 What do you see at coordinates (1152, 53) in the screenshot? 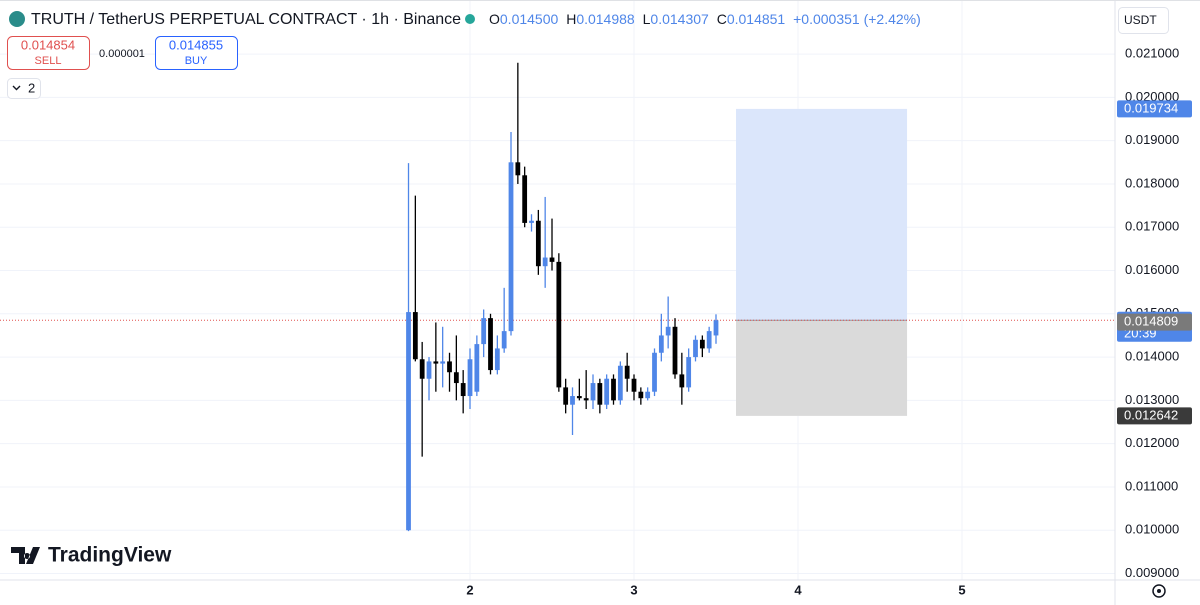
I see `y-tick-label: 0.021000` at bounding box center [1152, 53].